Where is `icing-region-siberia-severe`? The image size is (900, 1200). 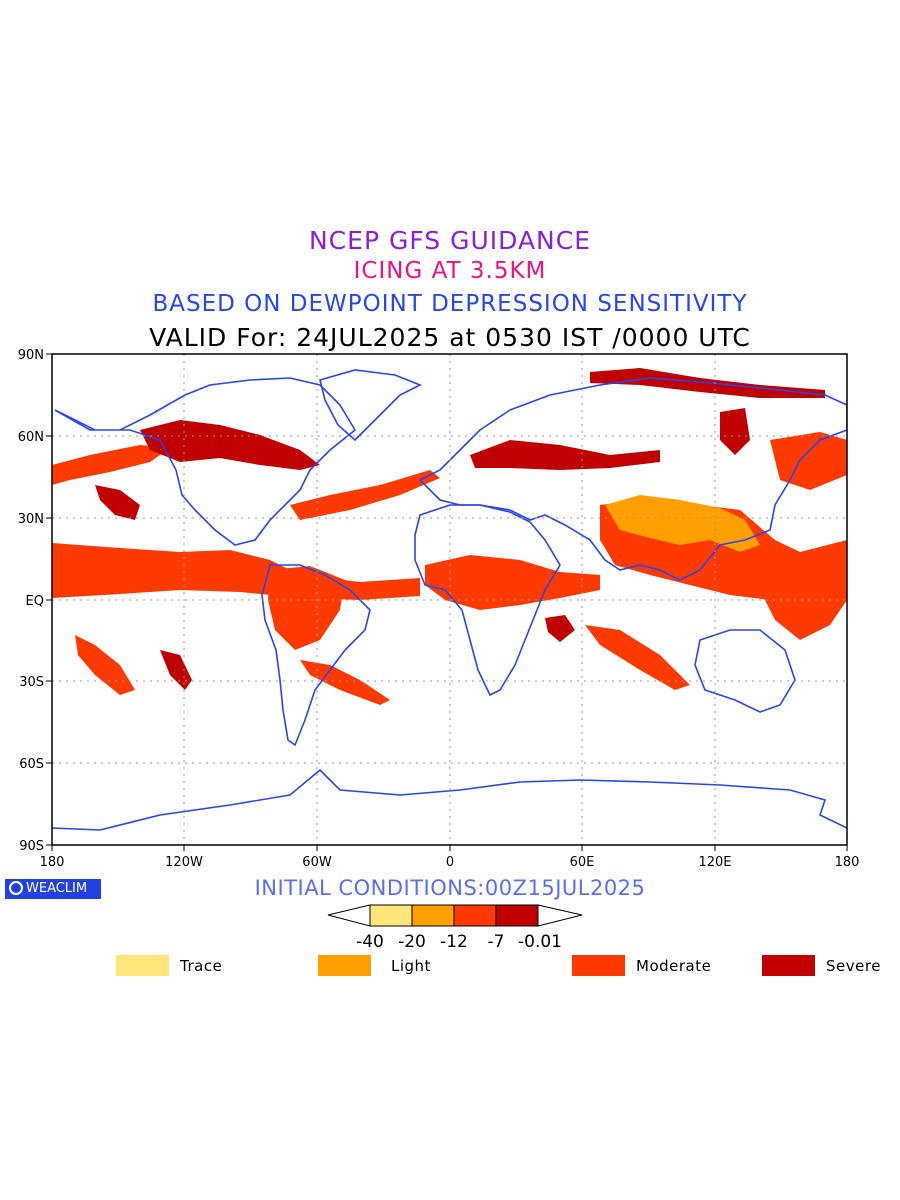
icing-region-siberia-severe is located at coordinates (735, 431).